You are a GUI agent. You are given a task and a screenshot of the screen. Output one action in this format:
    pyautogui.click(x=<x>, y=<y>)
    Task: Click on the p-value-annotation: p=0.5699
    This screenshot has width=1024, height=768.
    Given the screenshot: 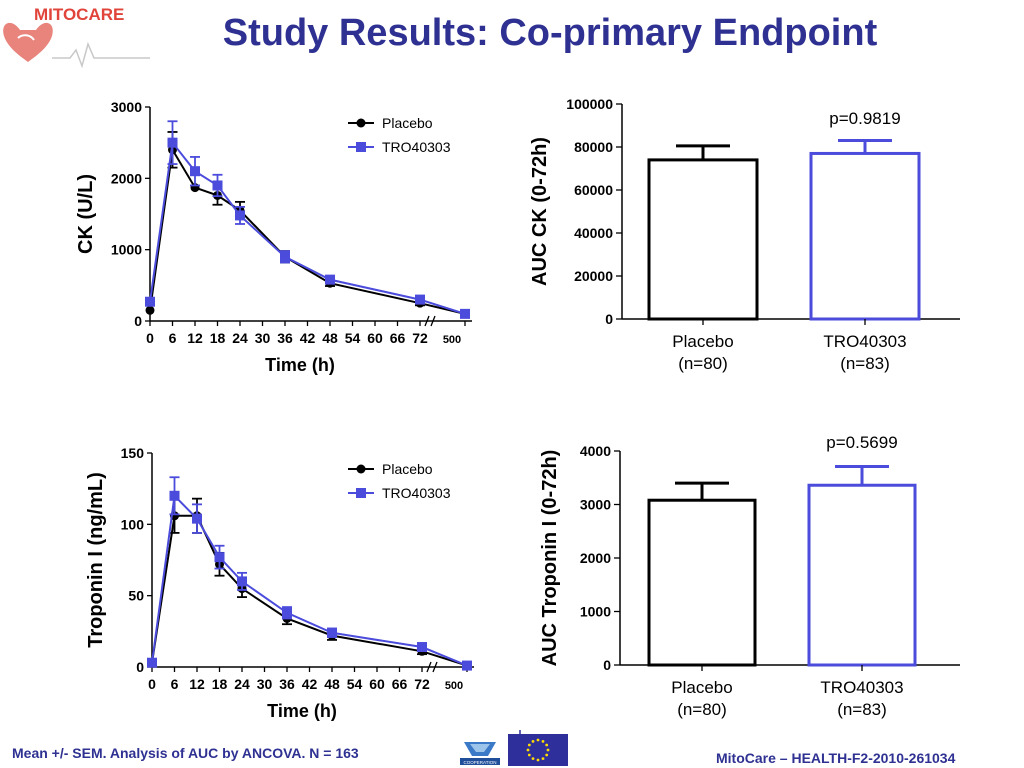 What is the action you would take?
    pyautogui.click(x=861, y=442)
    